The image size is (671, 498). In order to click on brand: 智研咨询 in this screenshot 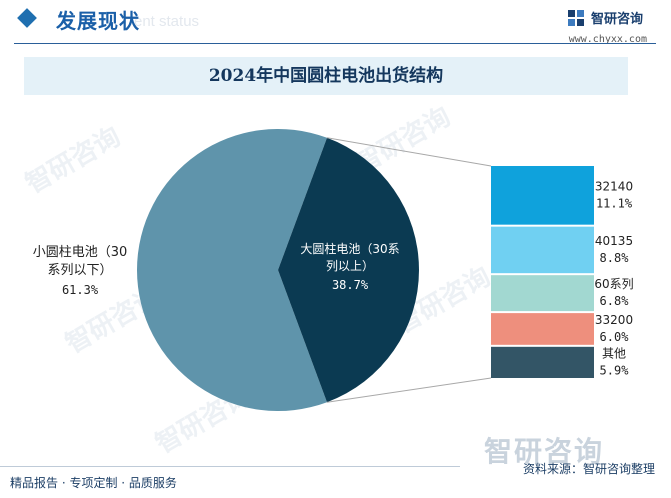, I will do `click(605, 17)`.